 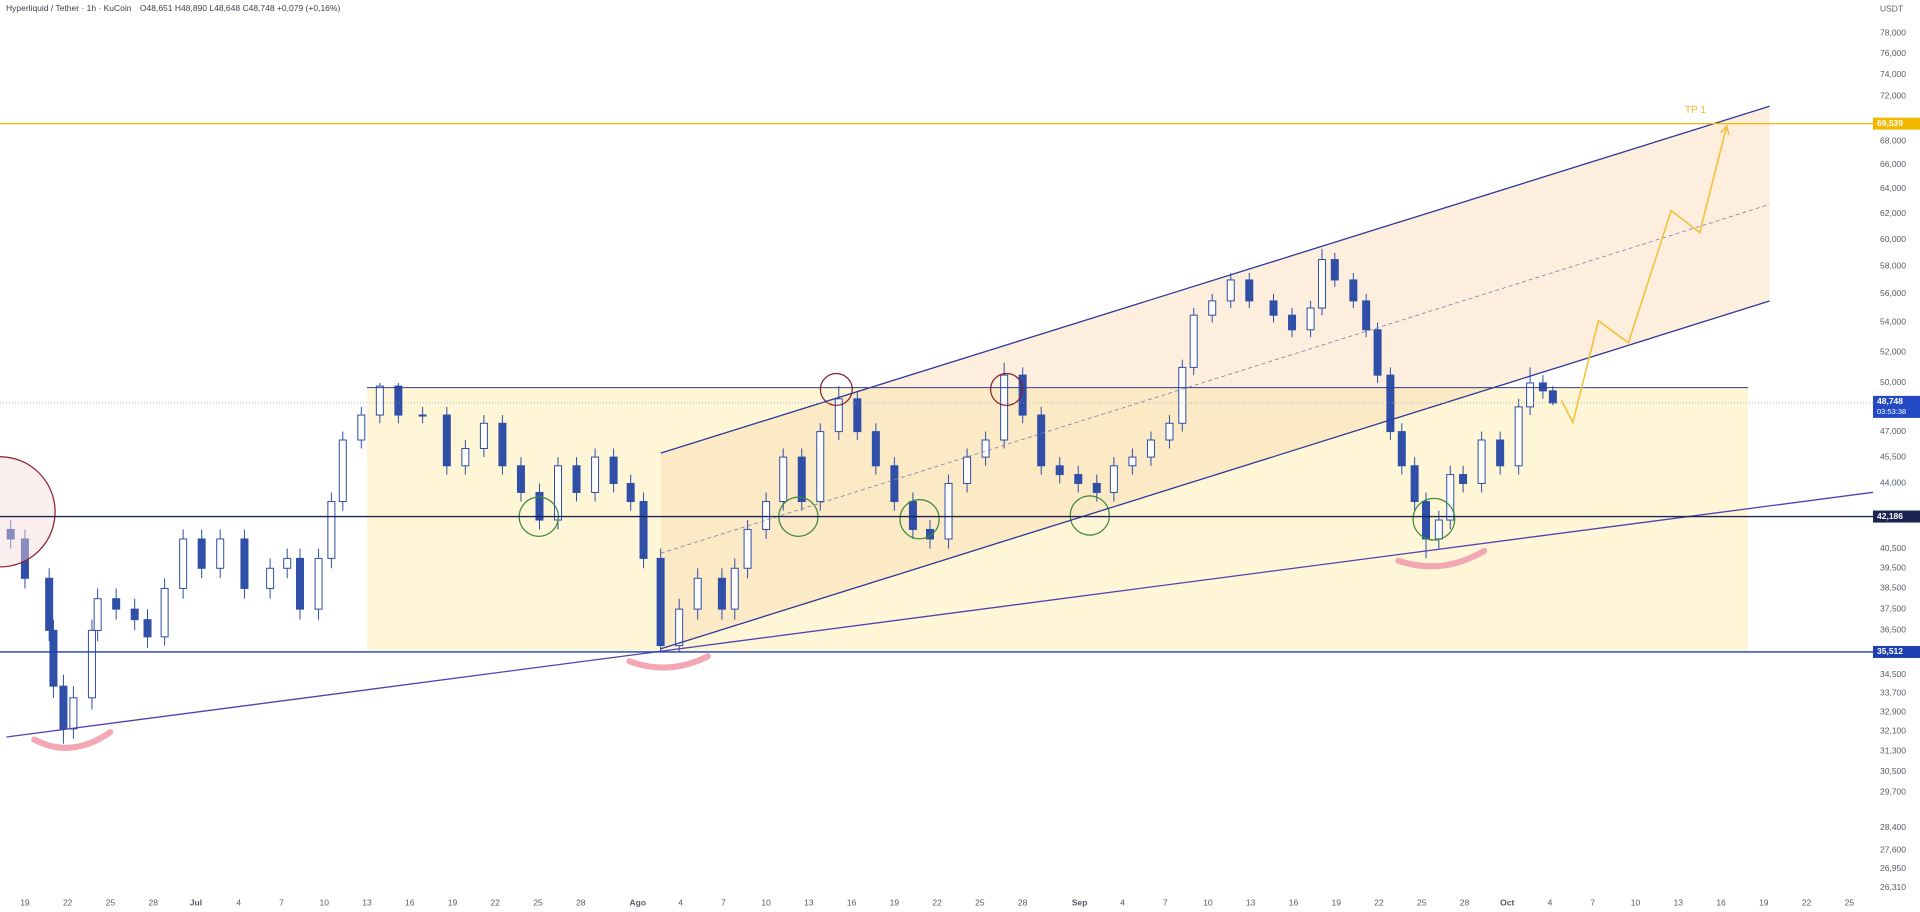 What do you see at coordinates (196, 902) in the screenshot?
I see `x-tick-label: Jul` at bounding box center [196, 902].